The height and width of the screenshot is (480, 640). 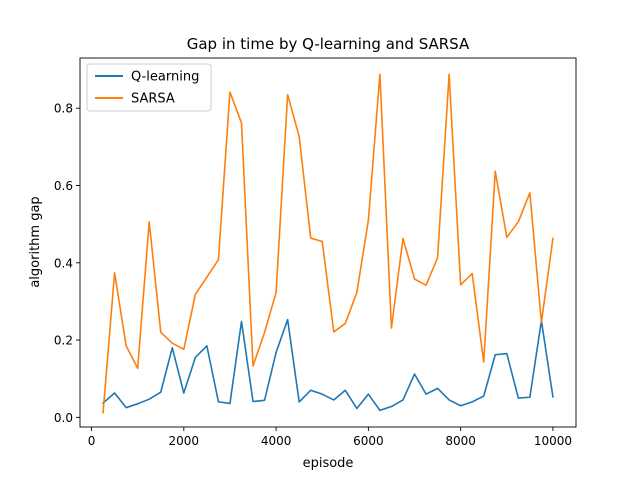 I want to click on x-tick-label: 4000, so click(x=276, y=441).